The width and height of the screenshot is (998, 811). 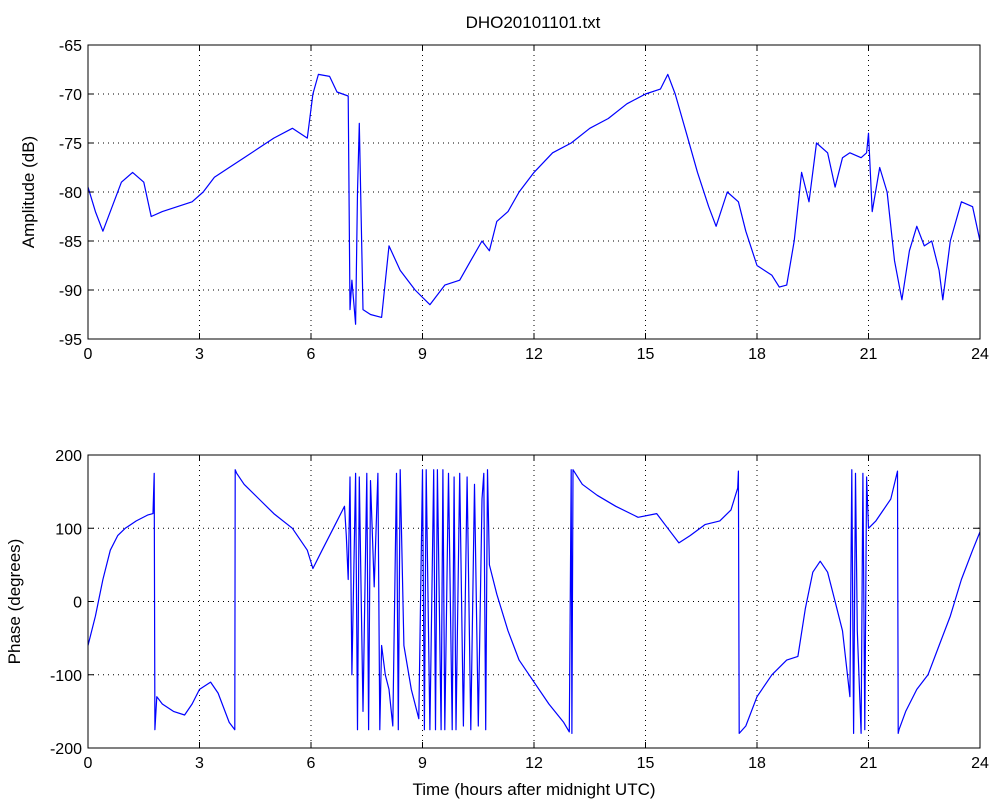 I want to click on y-tick-label: -70, so click(x=70, y=95).